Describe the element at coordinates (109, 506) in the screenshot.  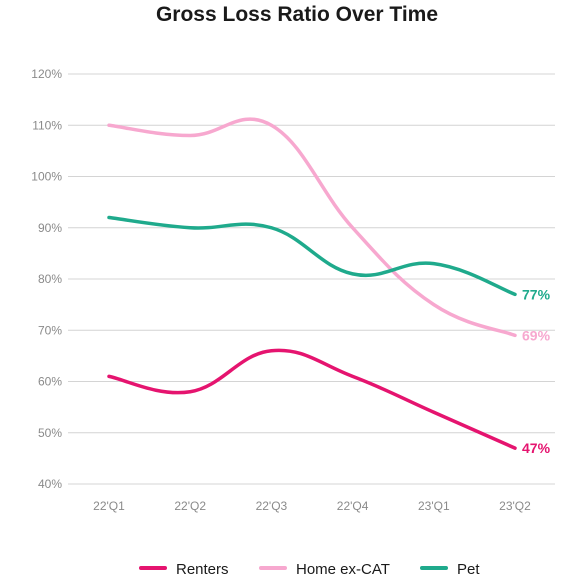
I see `x-tick-label: 22'Q1` at that location.